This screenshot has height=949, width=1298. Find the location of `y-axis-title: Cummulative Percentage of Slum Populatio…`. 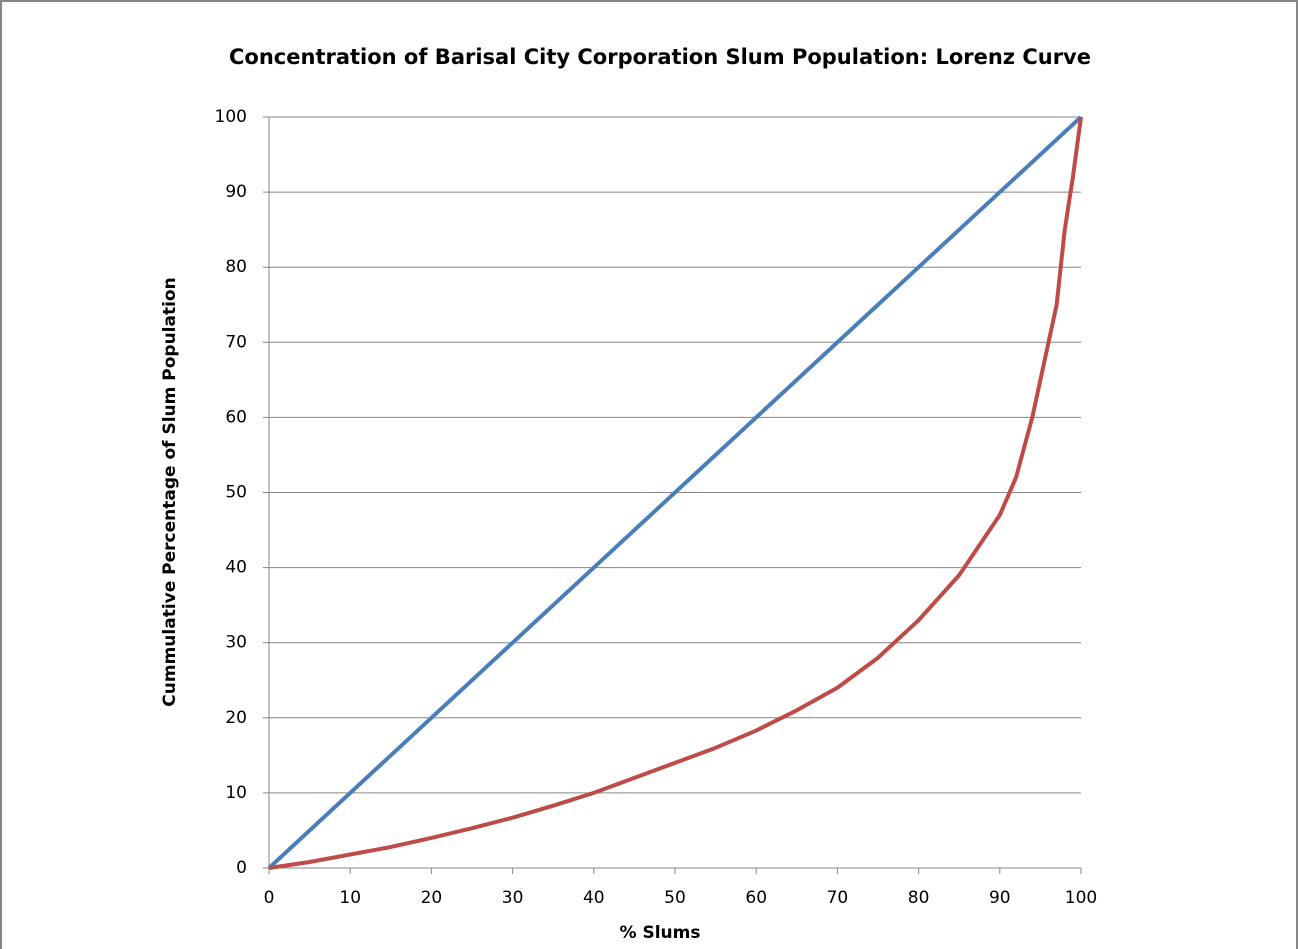

y-axis-title: Cummulative Percentage of Slum Populatio… is located at coordinates (170, 491).